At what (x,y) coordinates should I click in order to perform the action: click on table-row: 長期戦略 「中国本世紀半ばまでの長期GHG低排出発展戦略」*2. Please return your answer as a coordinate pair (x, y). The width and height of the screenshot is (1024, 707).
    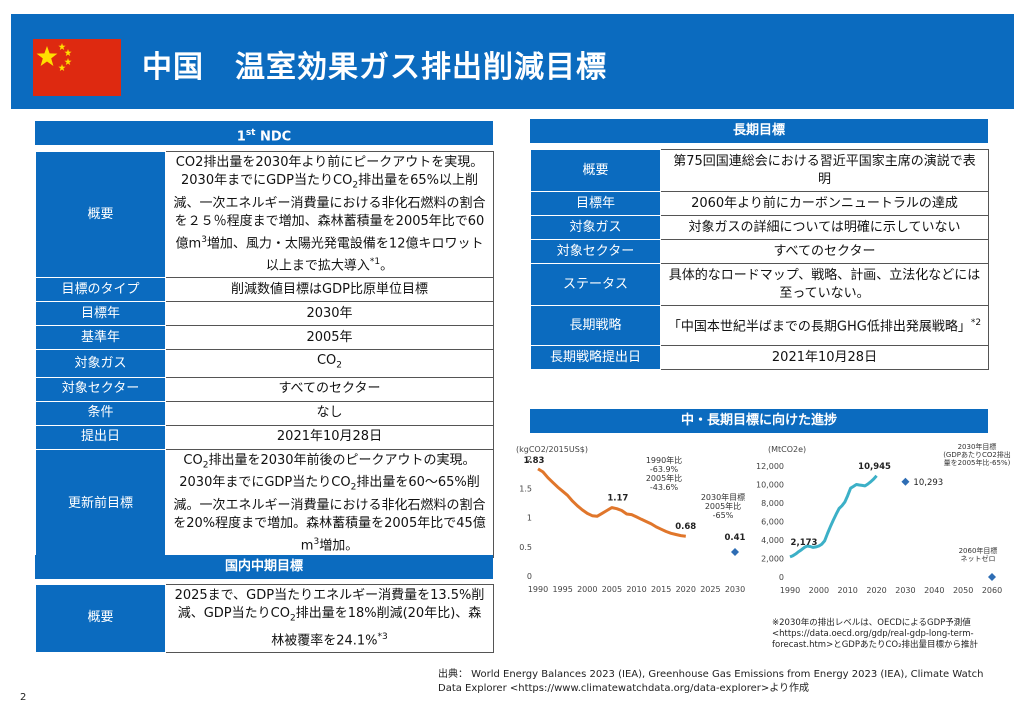
    Looking at the image, I should click on (759, 325).